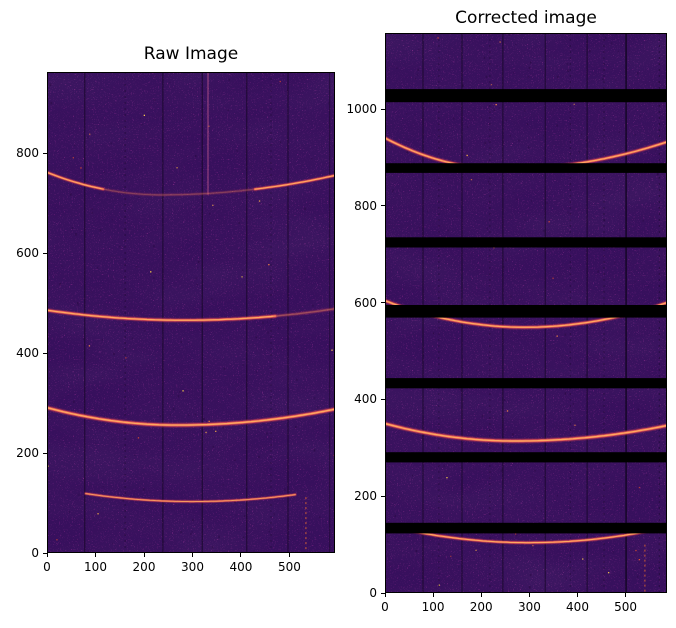 Image resolution: width=676 pixels, height=628 pixels. What do you see at coordinates (361, 109) in the screenshot?
I see `y-tick-label: 1000` at bounding box center [361, 109].